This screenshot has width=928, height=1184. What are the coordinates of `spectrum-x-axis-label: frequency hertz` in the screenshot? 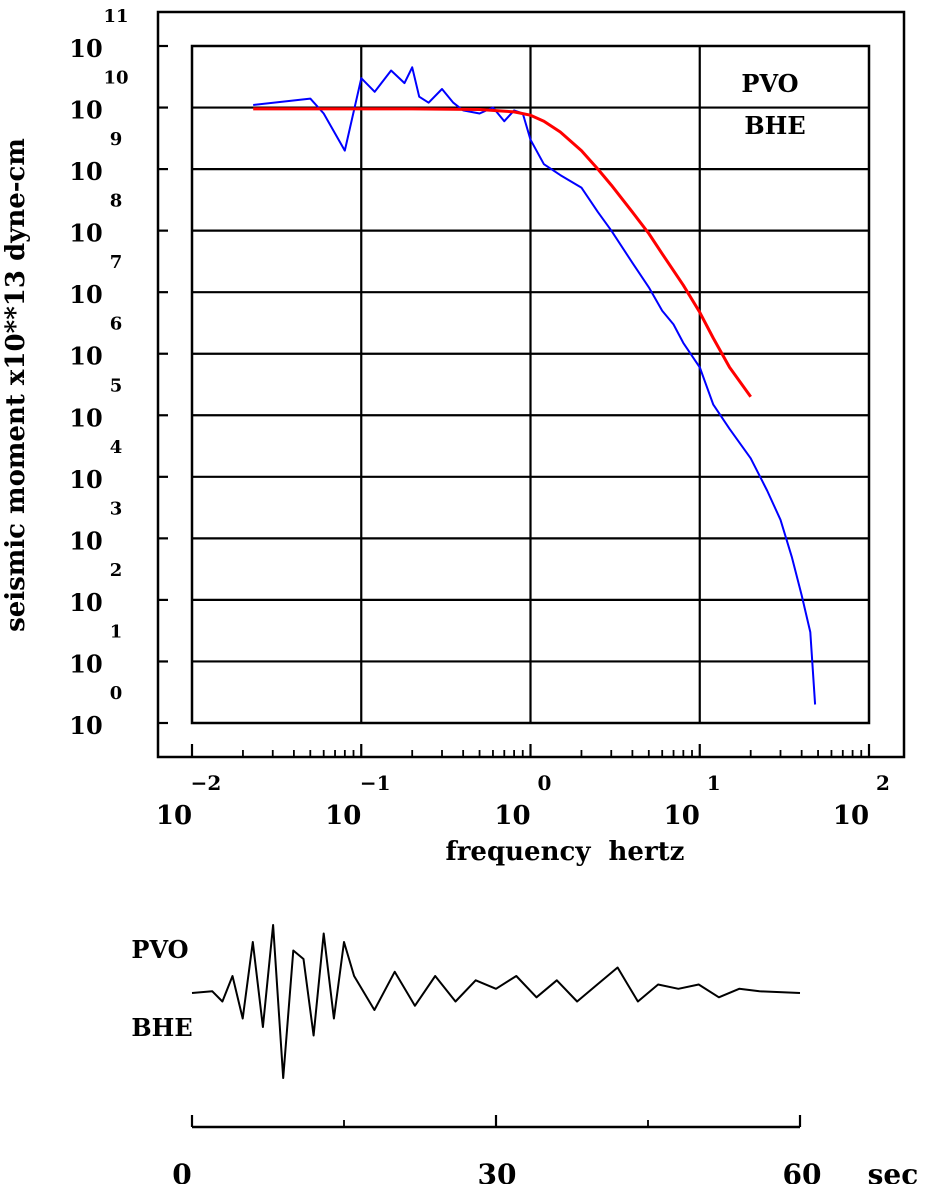 It's located at (565, 852).